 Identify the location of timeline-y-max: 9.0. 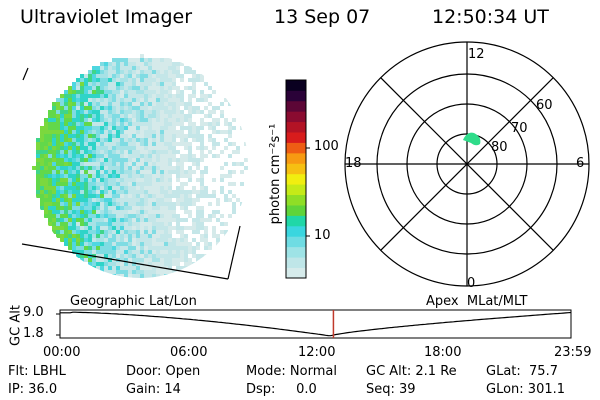
(33, 312).